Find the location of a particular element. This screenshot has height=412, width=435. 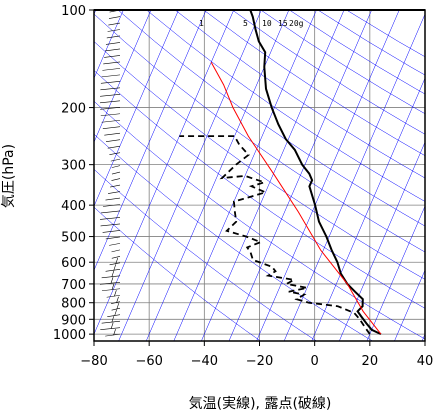

x-axis-ticks: −80 −60 −40 −20 0 20 40 is located at coordinates (256, 355).